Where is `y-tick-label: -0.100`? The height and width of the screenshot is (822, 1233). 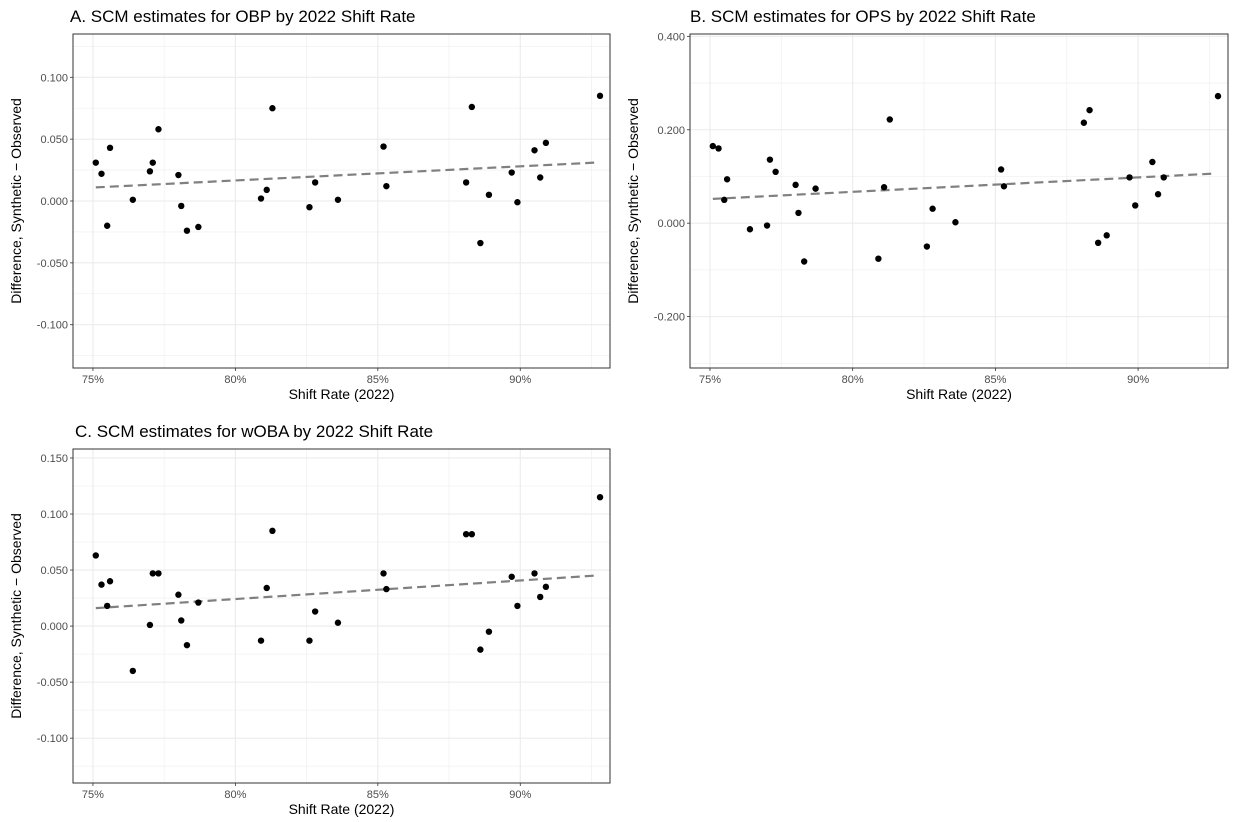
y-tick-label: -0.100 is located at coordinates (52, 326).